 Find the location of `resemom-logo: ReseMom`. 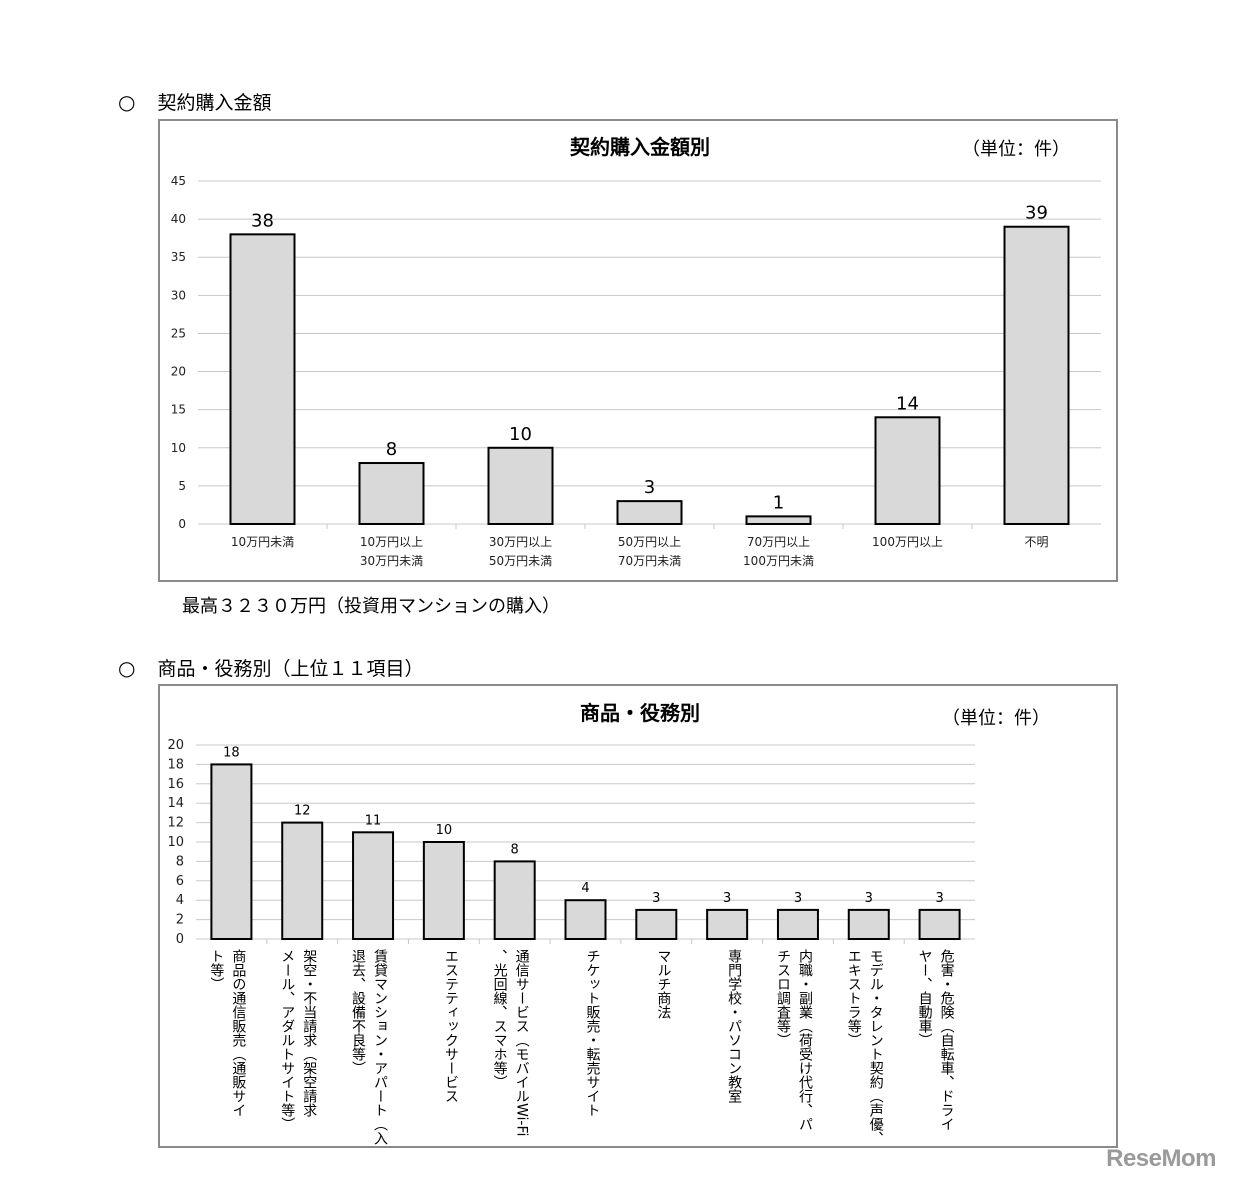

resemom-logo: ReseMom is located at coordinates (1161, 1158).